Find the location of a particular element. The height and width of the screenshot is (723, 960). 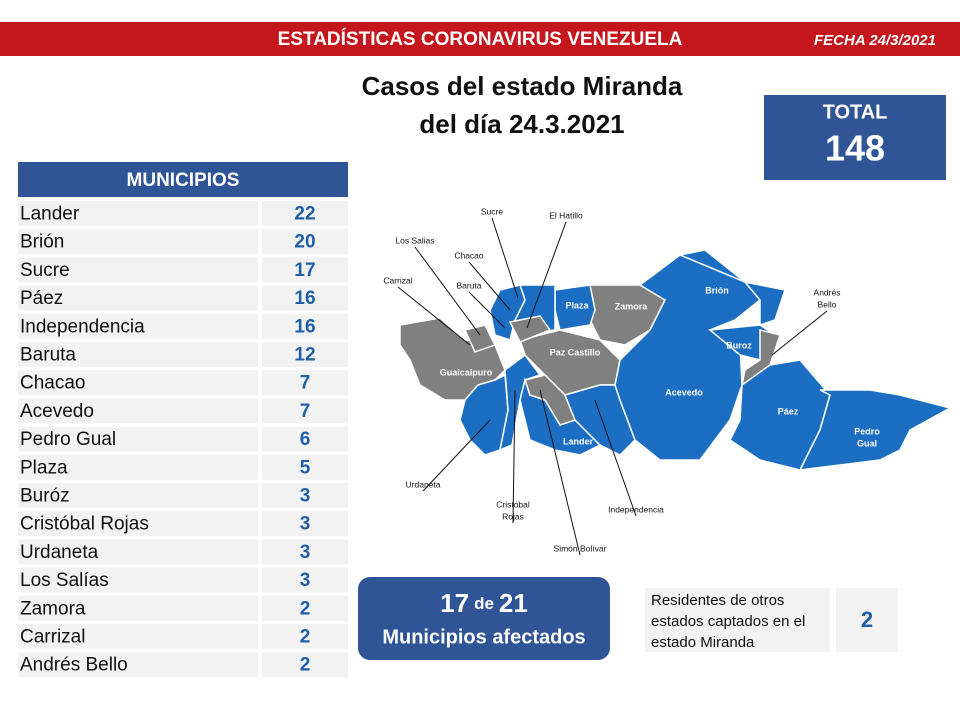

map-label: Zamora is located at coordinates (632, 306).